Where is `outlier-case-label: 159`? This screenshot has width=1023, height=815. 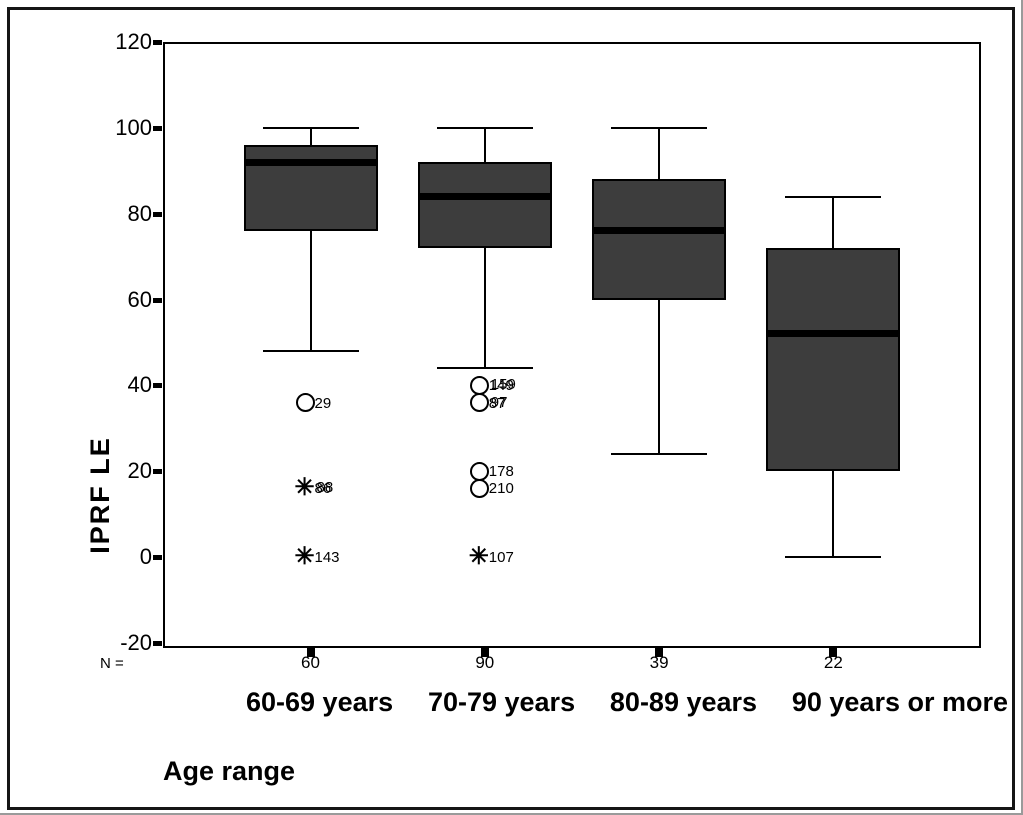
outlier-case-label: 159 is located at coordinates (503, 385).